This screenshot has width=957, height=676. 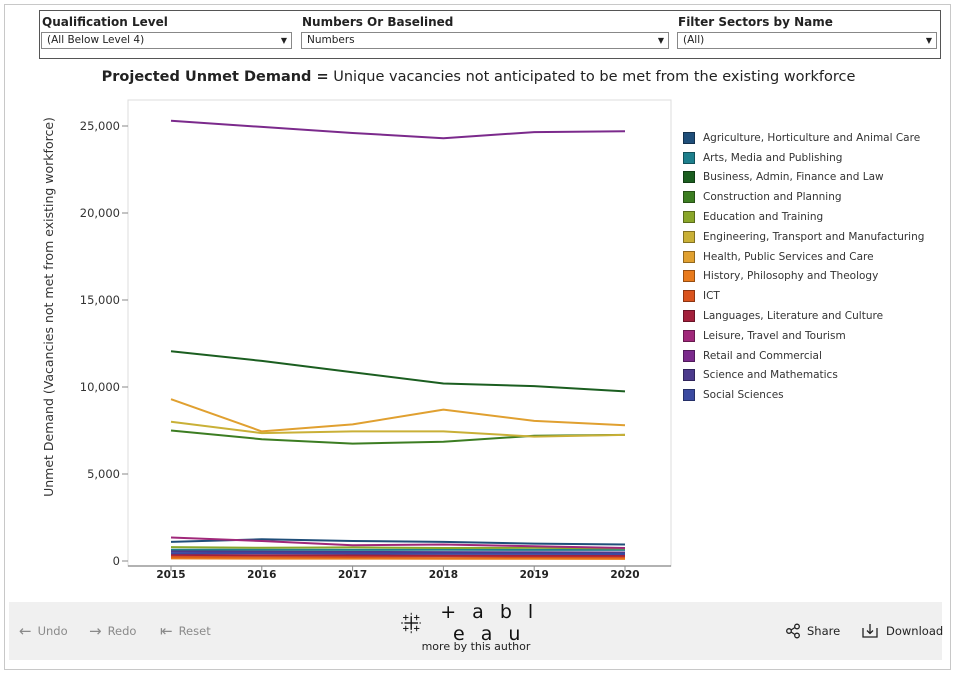 I want to click on filter-label: Numbers Or Baselined, so click(x=378, y=22).